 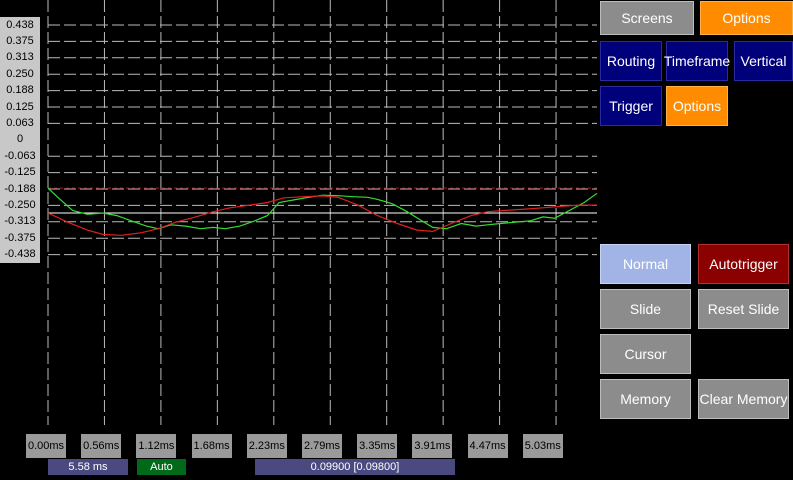 I want to click on y-tick-label: 0.188, so click(x=20, y=91).